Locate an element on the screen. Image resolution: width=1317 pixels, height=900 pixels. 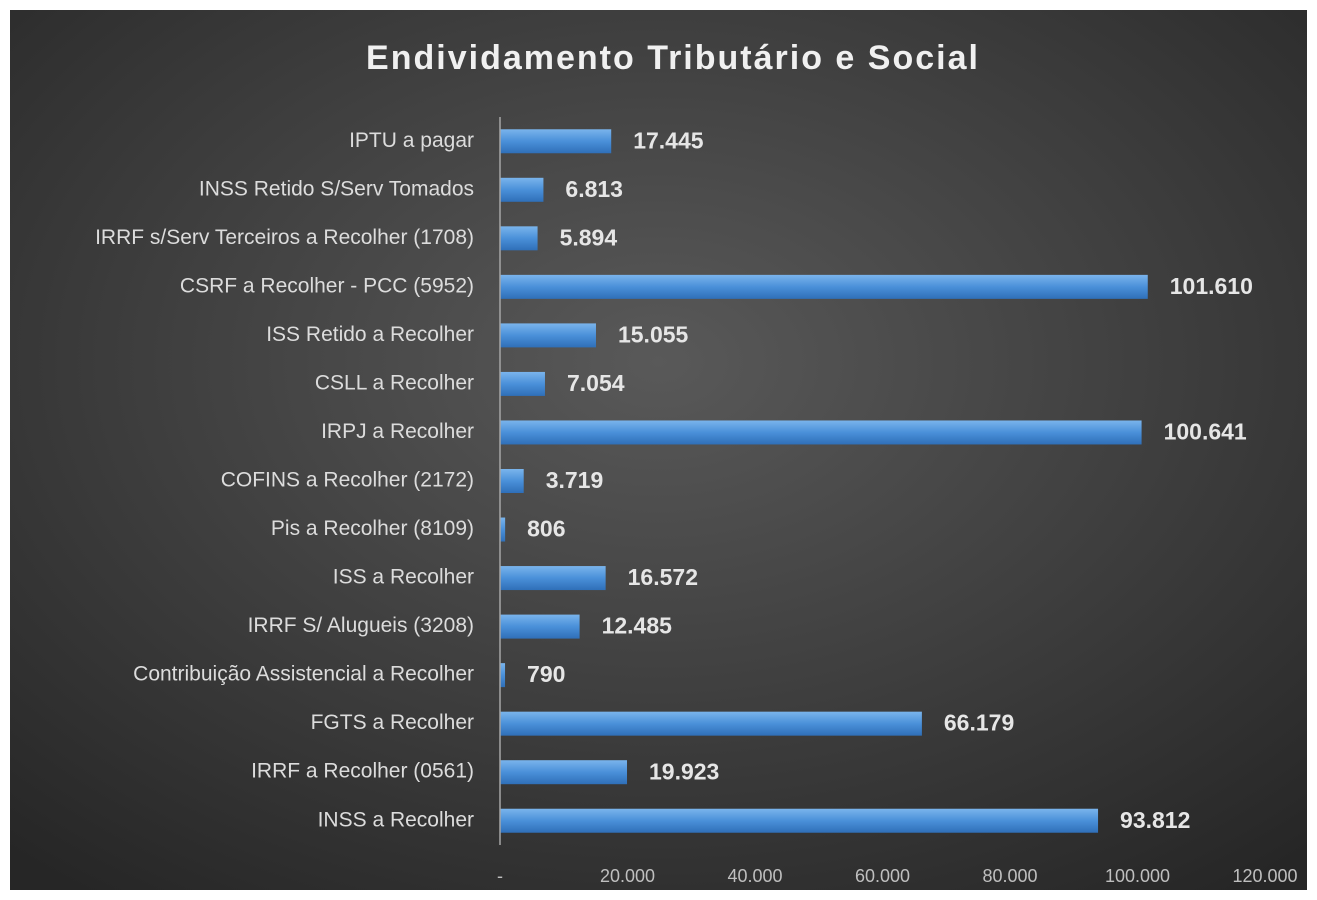
y-tick-label: INSS Retido S/Serv Tomados is located at coordinates (336, 188).